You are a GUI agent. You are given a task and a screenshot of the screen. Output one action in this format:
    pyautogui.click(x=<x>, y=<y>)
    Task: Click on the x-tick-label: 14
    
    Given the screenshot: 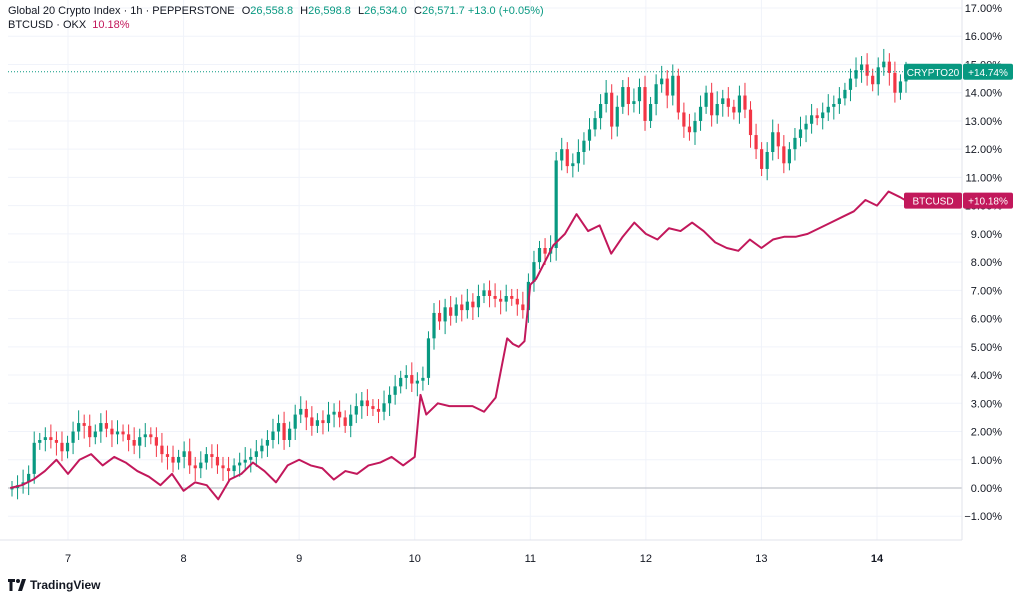 What is the action you would take?
    pyautogui.click(x=877, y=559)
    